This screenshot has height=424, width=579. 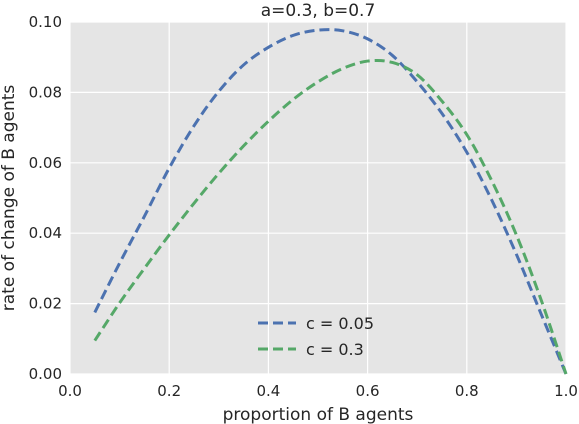 What do you see at coordinates (368, 391) in the screenshot?
I see `x-tick-label: 0.6` at bounding box center [368, 391].